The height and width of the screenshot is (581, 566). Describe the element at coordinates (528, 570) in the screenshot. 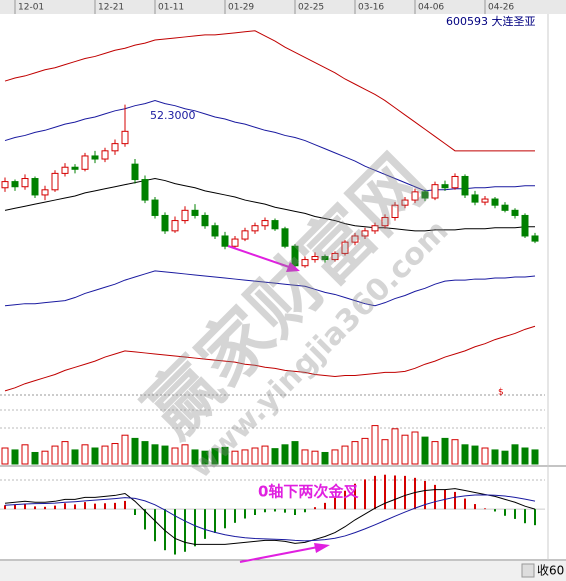

I see `status-icon` at that location.